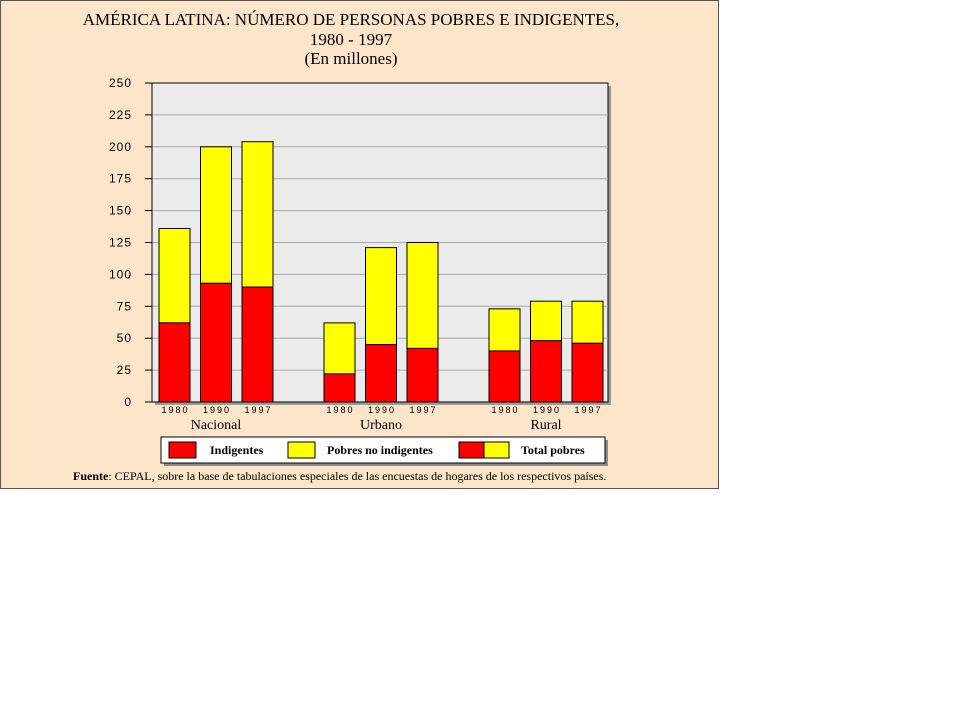 Image resolution: width=959 pixels, height=719 pixels. I want to click on y-tick-label: 250, so click(120, 83).